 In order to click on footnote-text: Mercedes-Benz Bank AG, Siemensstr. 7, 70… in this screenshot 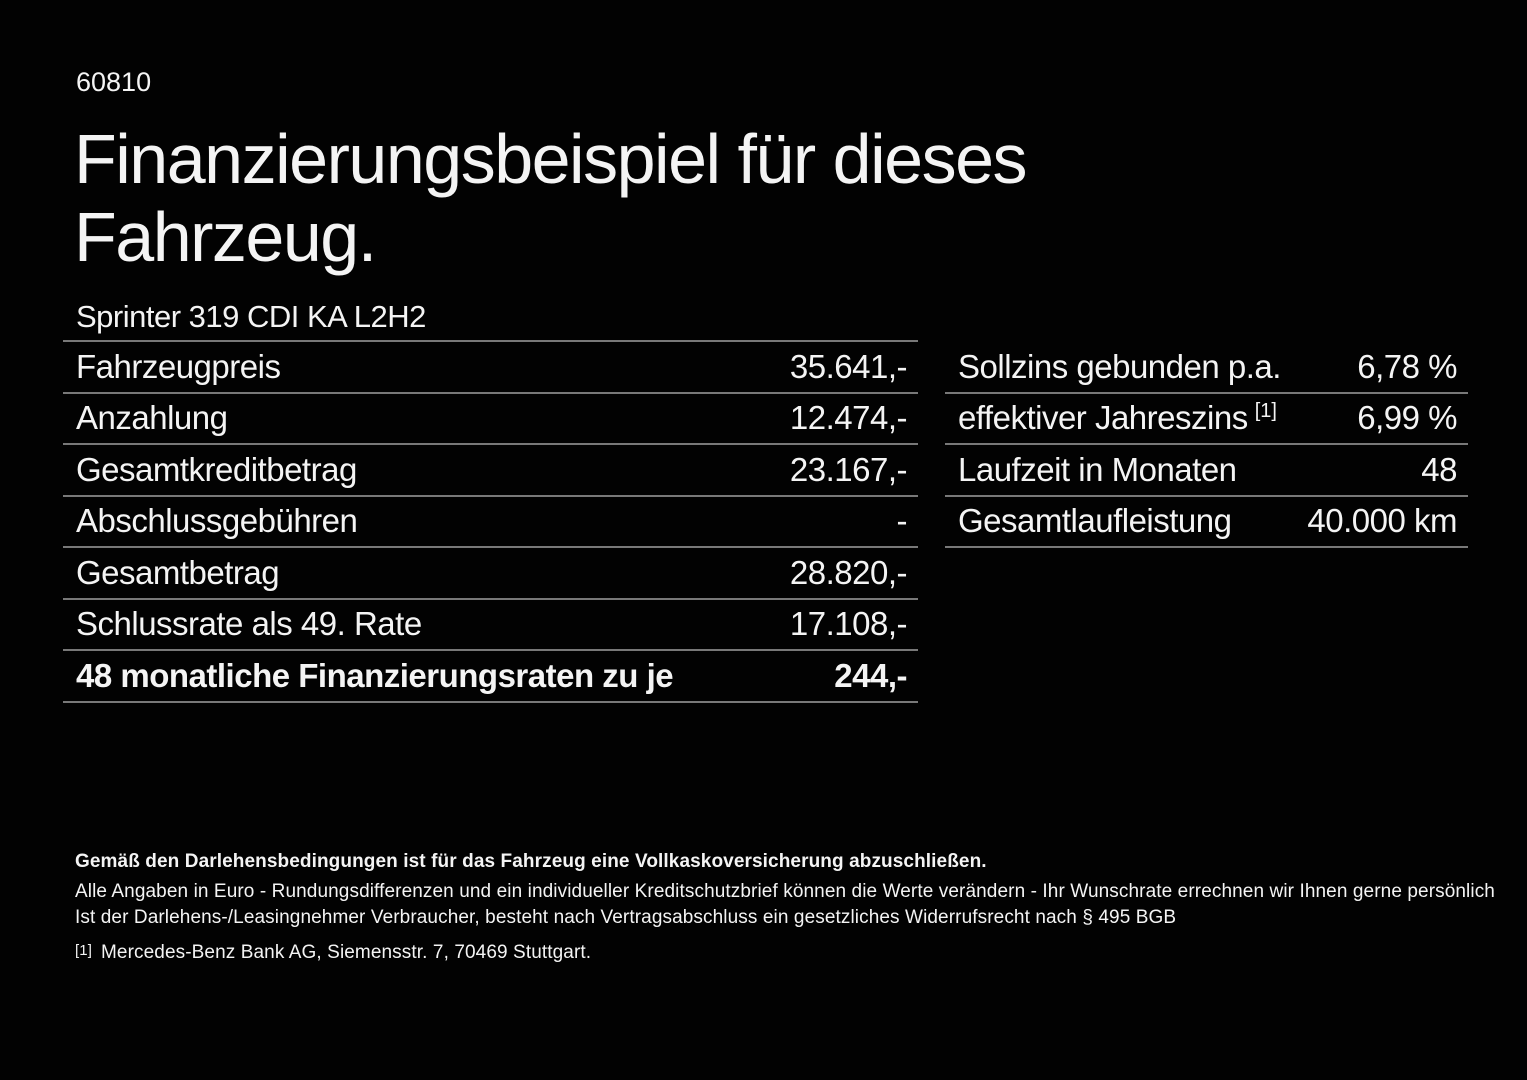, I will do `click(346, 952)`.